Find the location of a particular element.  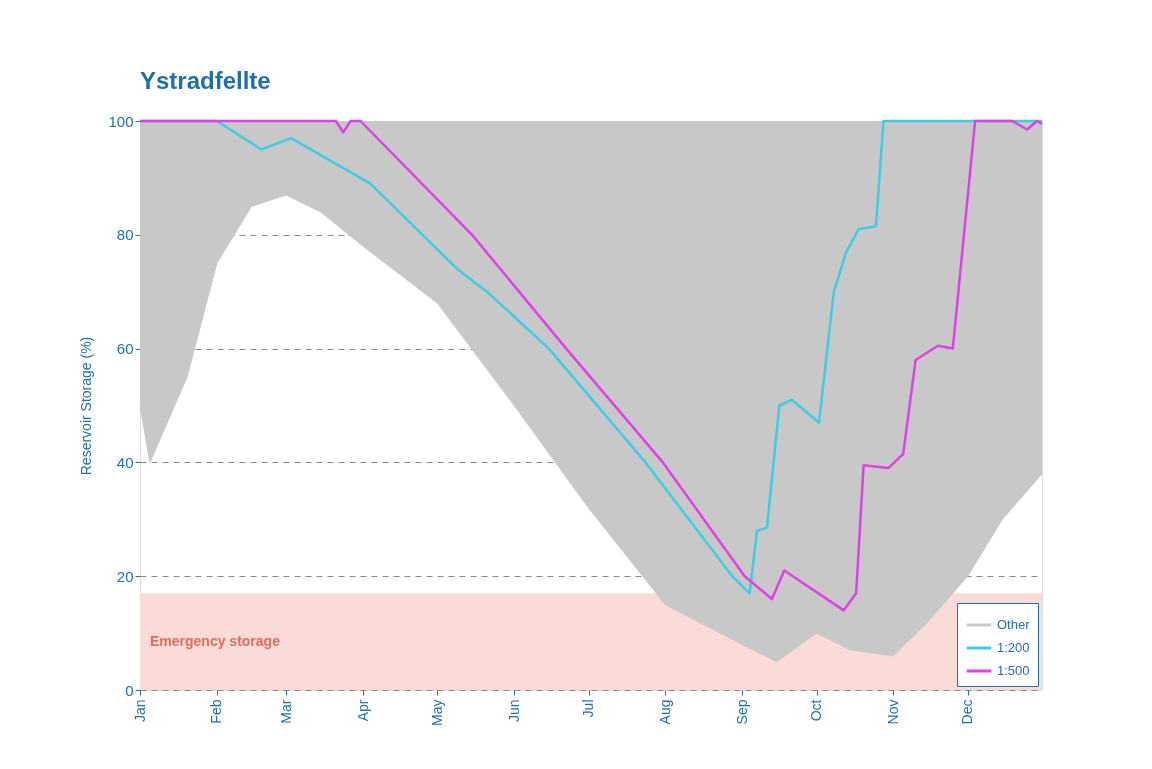

x-tick-label: Dec is located at coordinates (967, 712).